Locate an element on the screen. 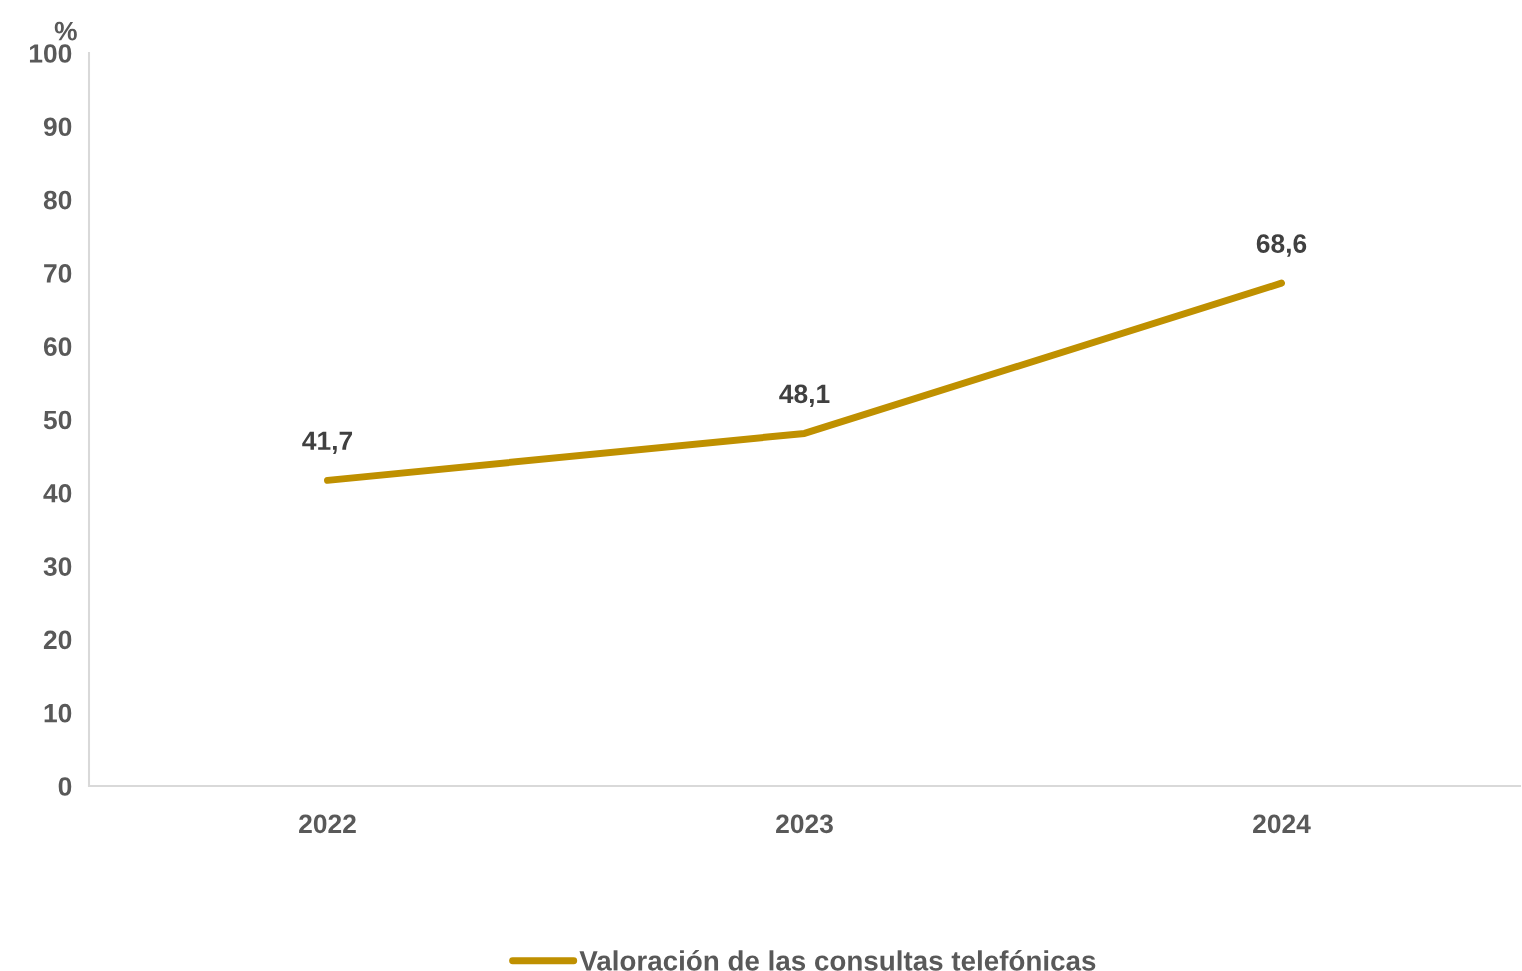 The width and height of the screenshot is (1522, 971). y-tick-label: 70 is located at coordinates (58, 273).